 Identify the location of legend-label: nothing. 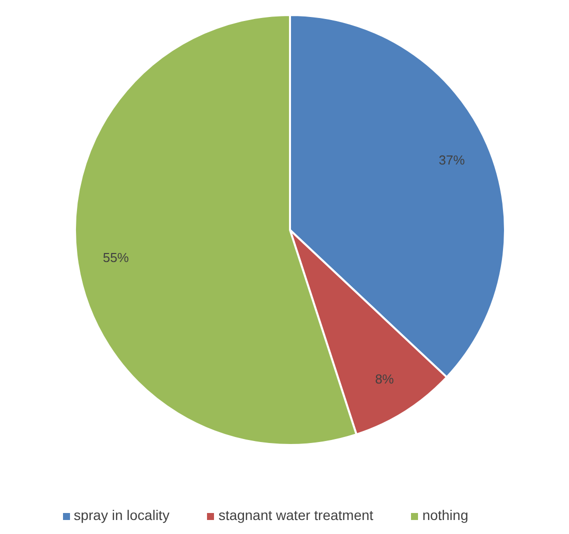
(445, 515).